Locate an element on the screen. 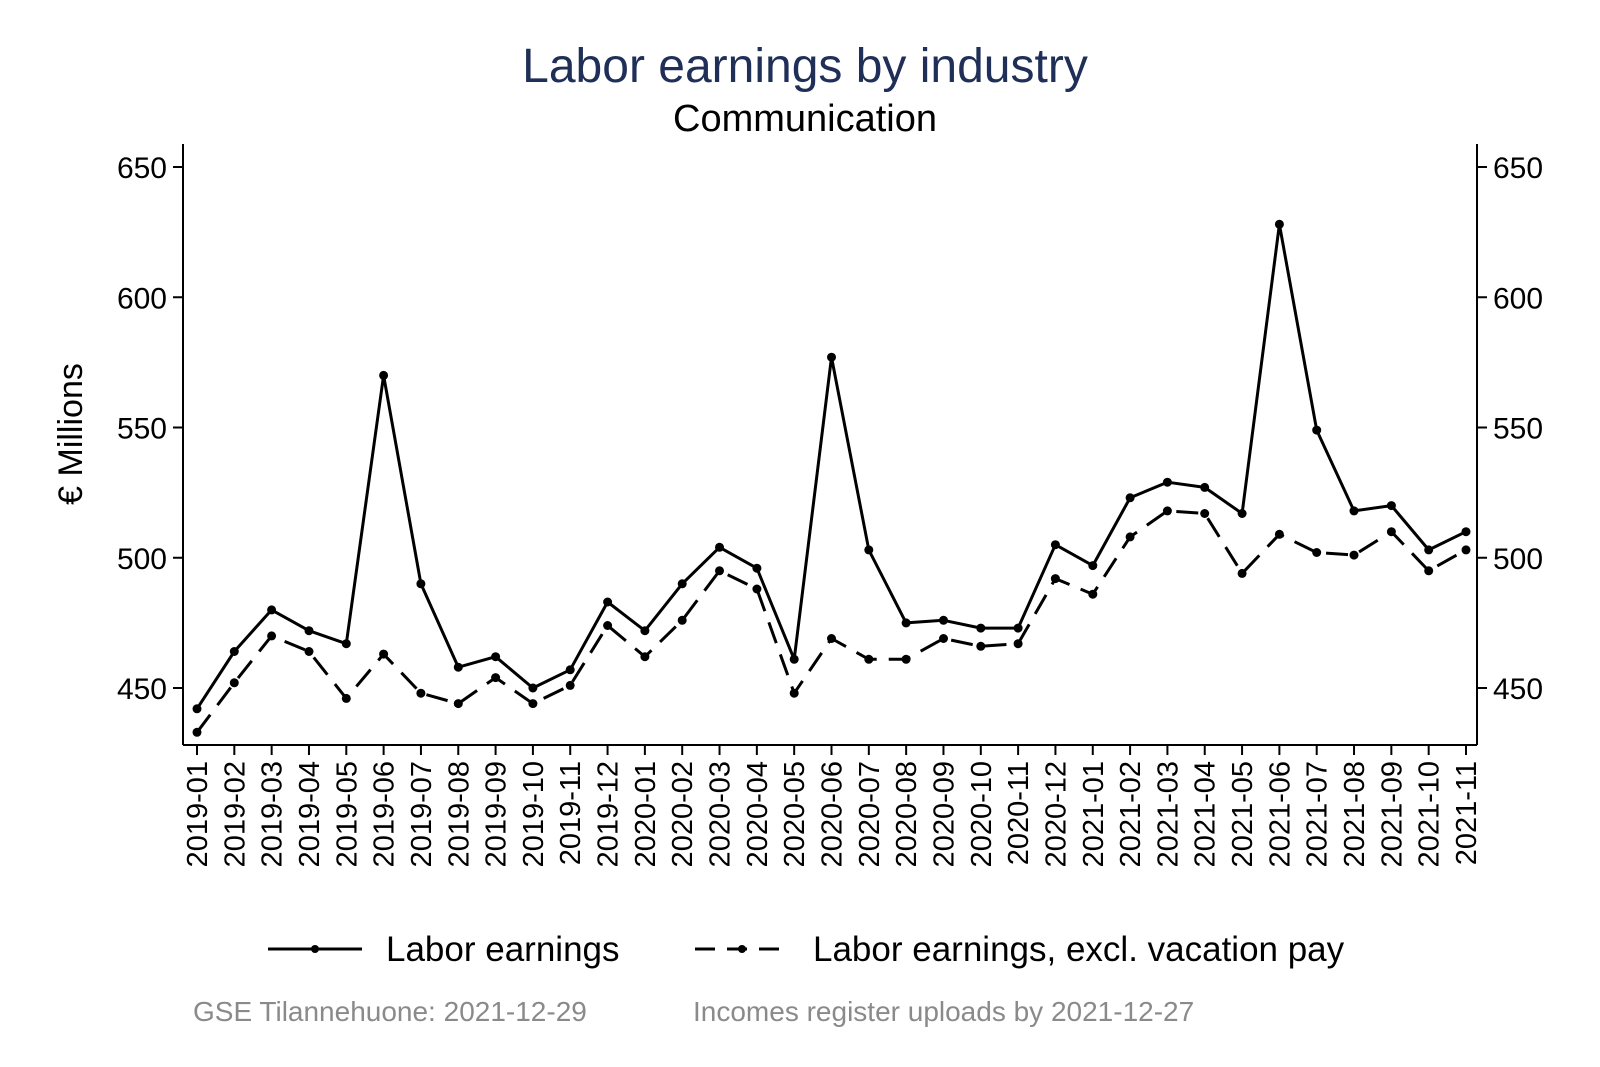 The width and height of the screenshot is (1600, 1067). y-tick-label-left: 550 is located at coordinates (142, 429).